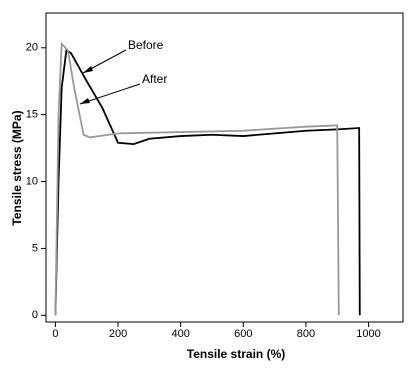  Describe the element at coordinates (32, 181) in the screenshot. I see `y-tick-label: 10` at that location.